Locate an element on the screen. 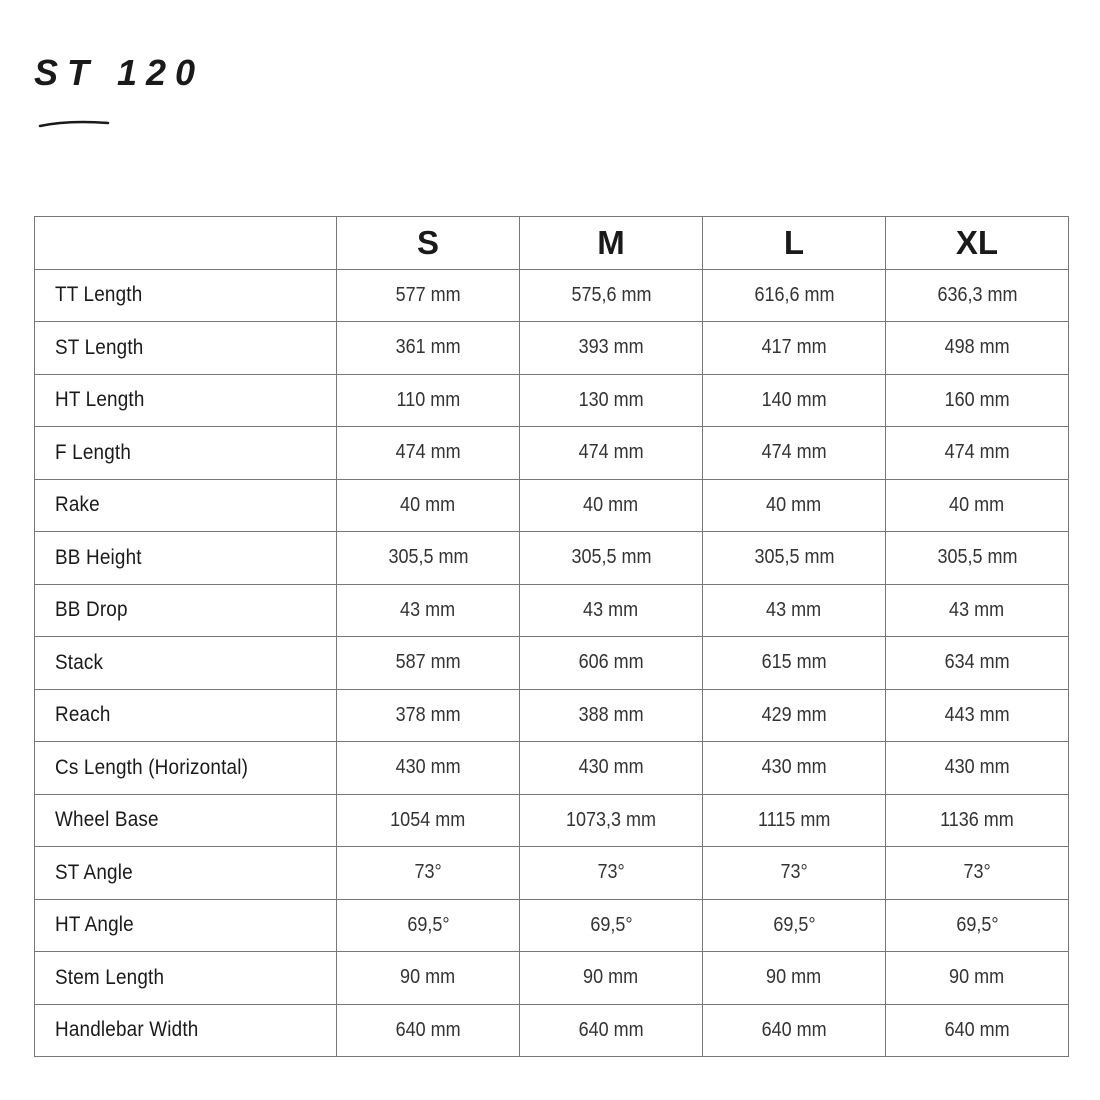 This screenshot has height=1100, width=1100. cell-value-text: 110 mm is located at coordinates (428, 399).